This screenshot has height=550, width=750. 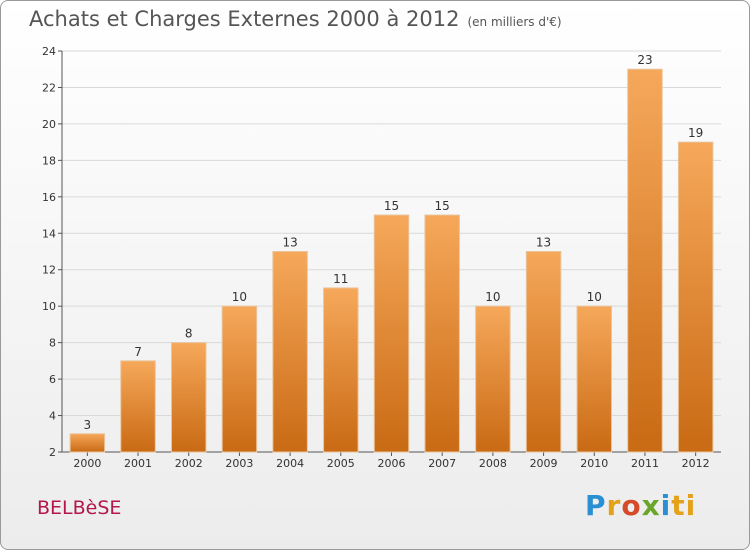 What do you see at coordinates (87, 463) in the screenshot?
I see `x-tick-label: 2000` at bounding box center [87, 463].